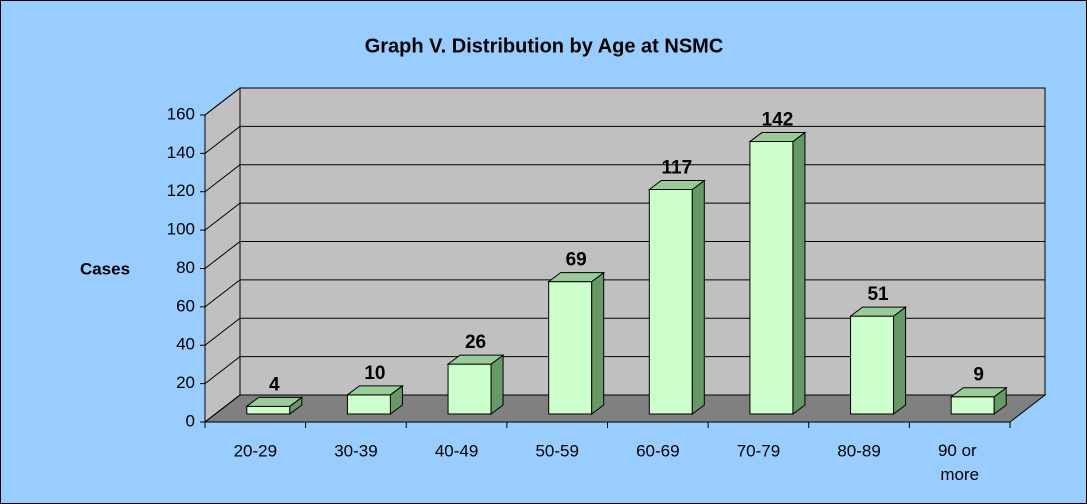 Image resolution: width=1087 pixels, height=504 pixels. Describe the element at coordinates (181, 229) in the screenshot. I see `y-tick-label: 100` at that location.